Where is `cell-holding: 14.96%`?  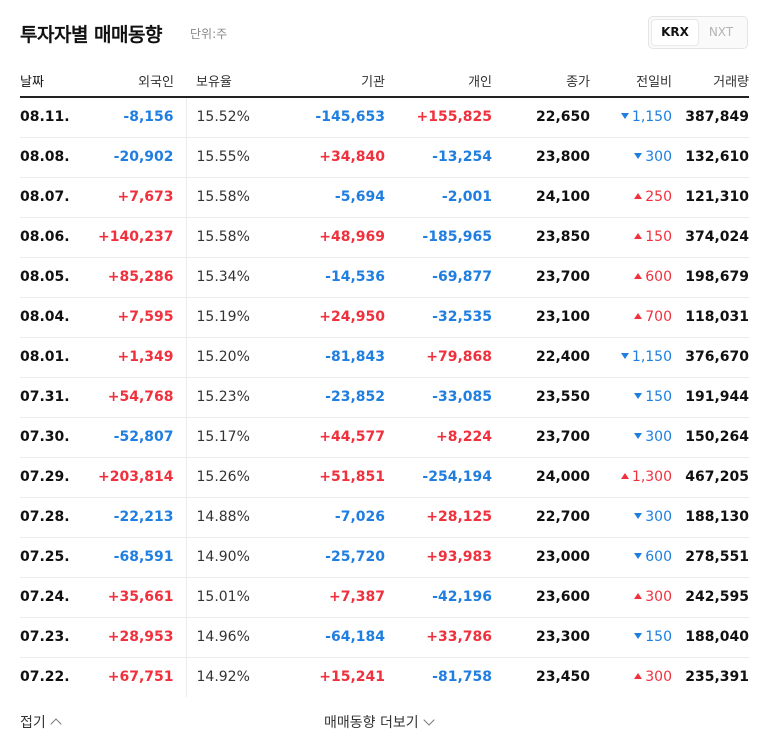 cell-holding: 14.96% is located at coordinates (229, 637).